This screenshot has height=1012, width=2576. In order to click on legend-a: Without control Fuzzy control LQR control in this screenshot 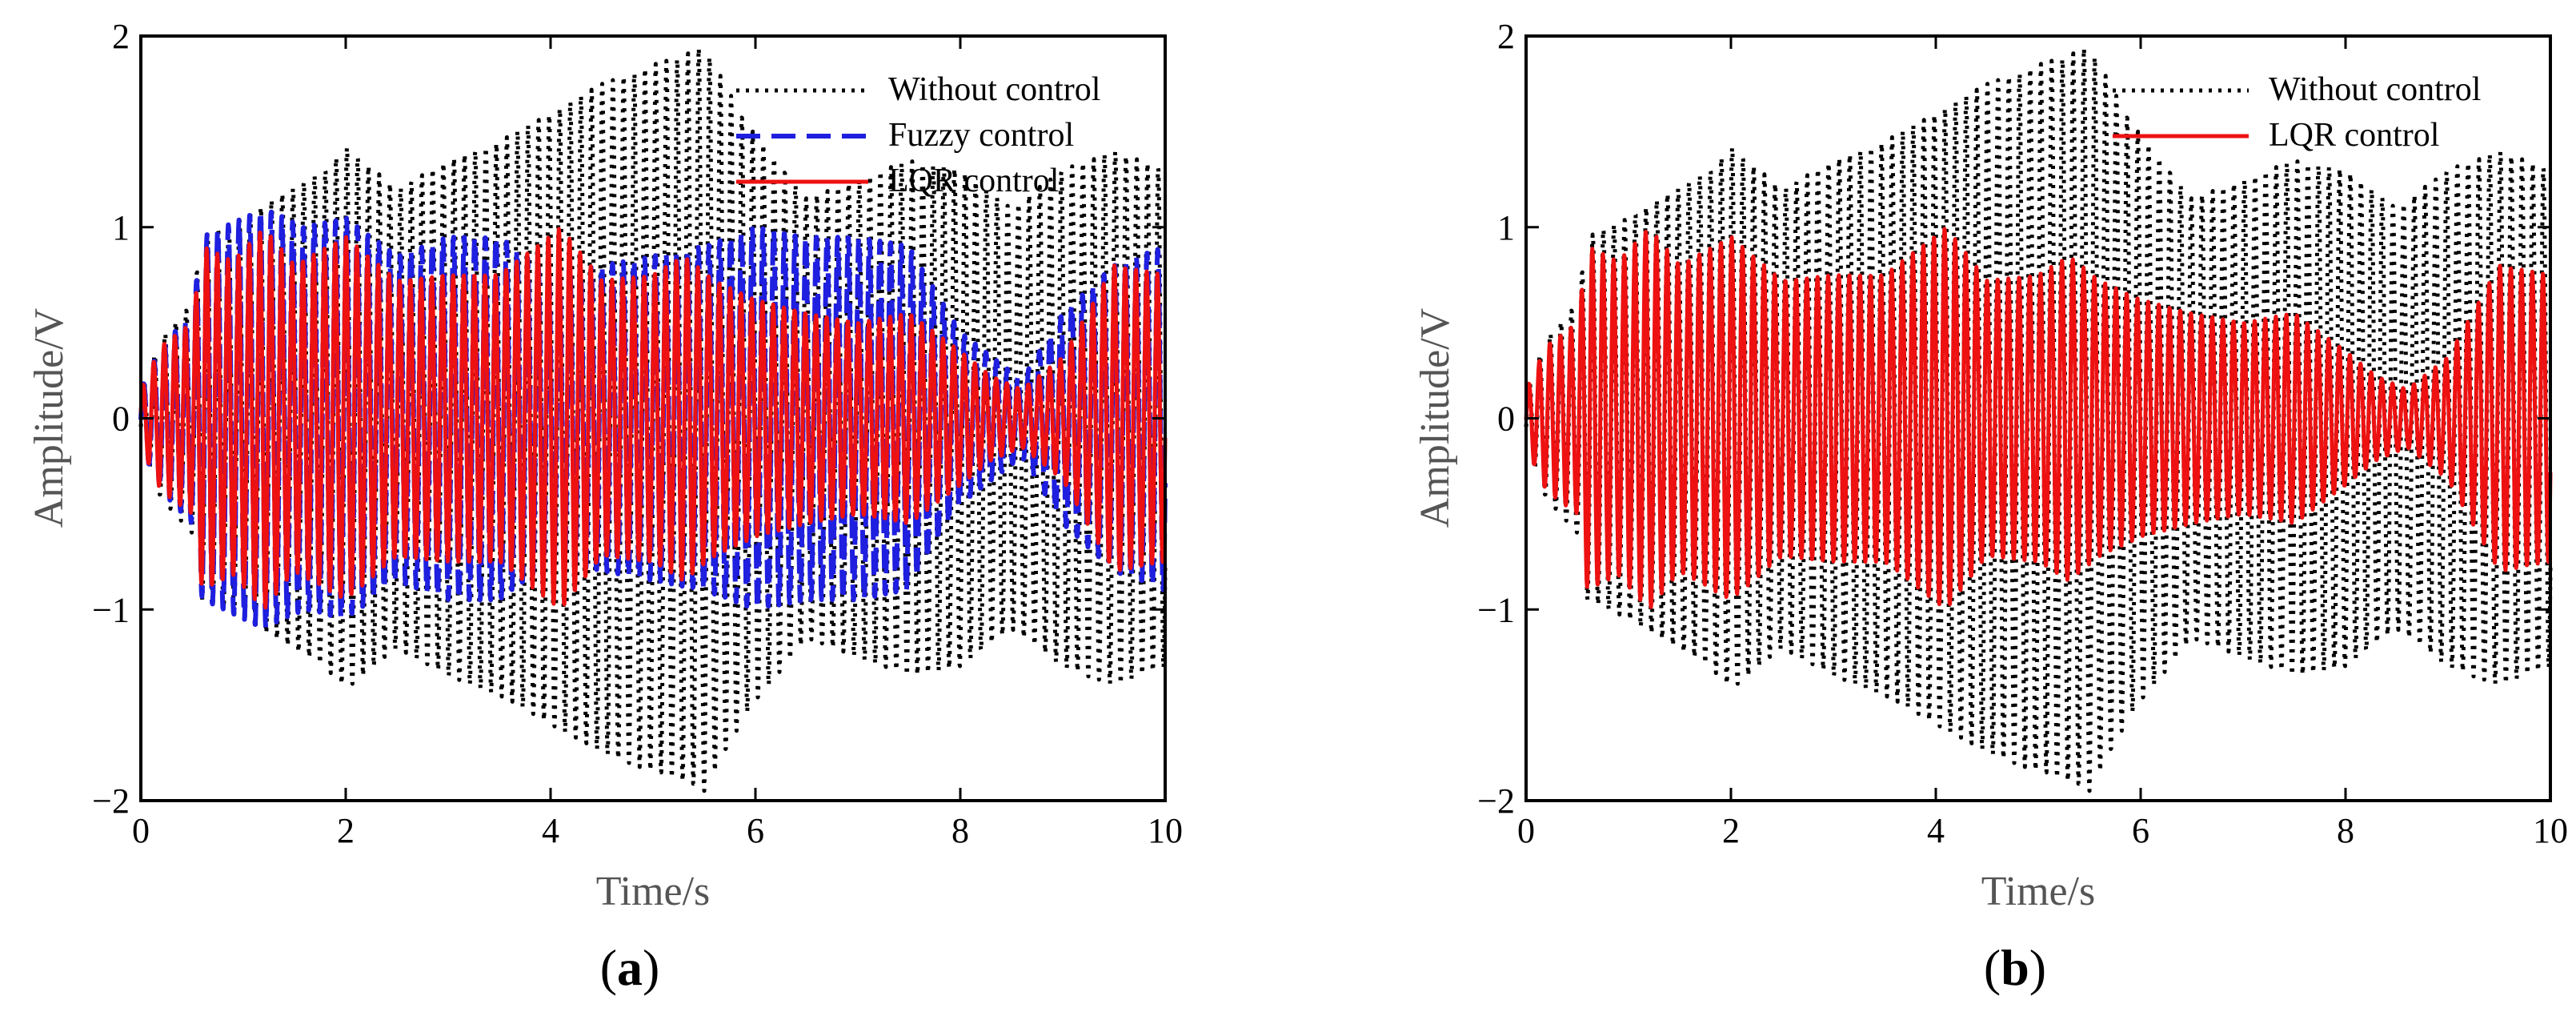, I will do `click(918, 135)`.